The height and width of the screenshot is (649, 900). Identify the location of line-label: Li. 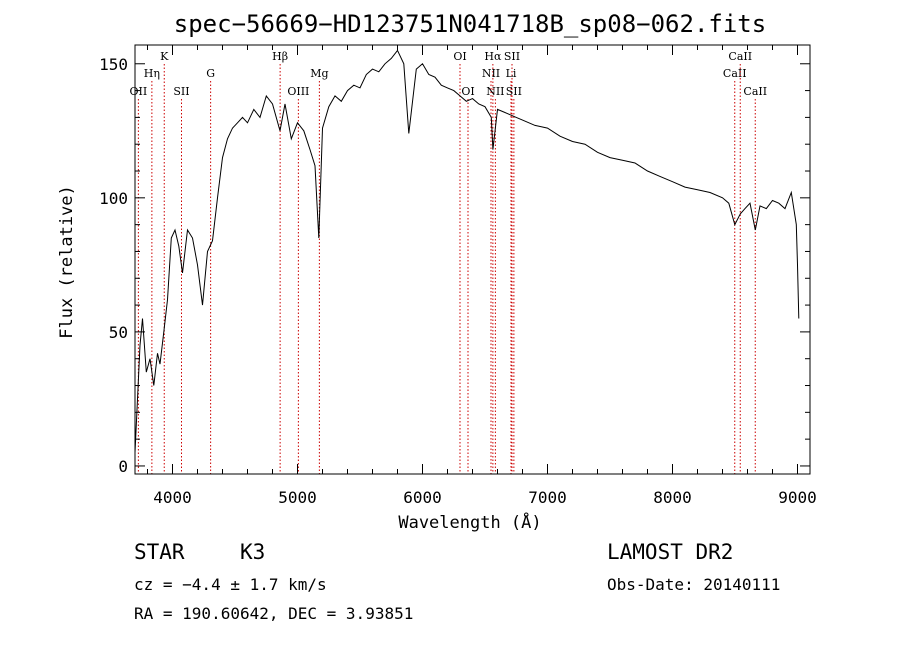
(511, 73).